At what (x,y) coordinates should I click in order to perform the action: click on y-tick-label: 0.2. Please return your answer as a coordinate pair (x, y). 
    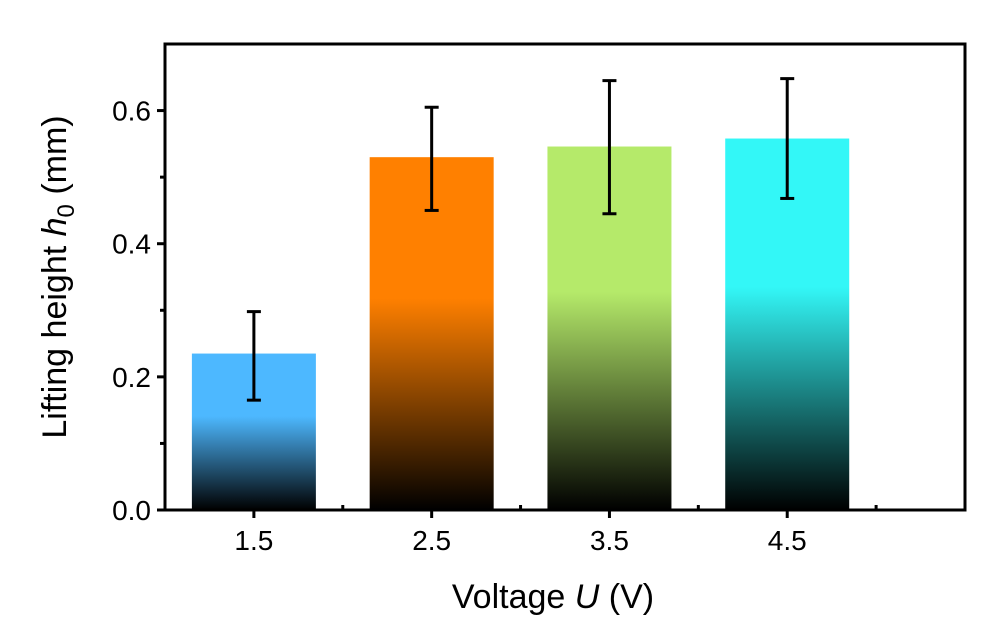
    Looking at the image, I should click on (131, 377).